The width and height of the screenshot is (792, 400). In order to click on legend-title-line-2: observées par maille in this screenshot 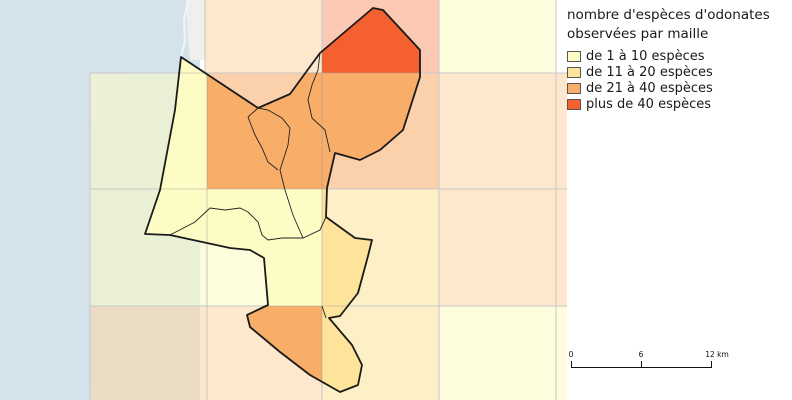, I will do `click(638, 34)`.